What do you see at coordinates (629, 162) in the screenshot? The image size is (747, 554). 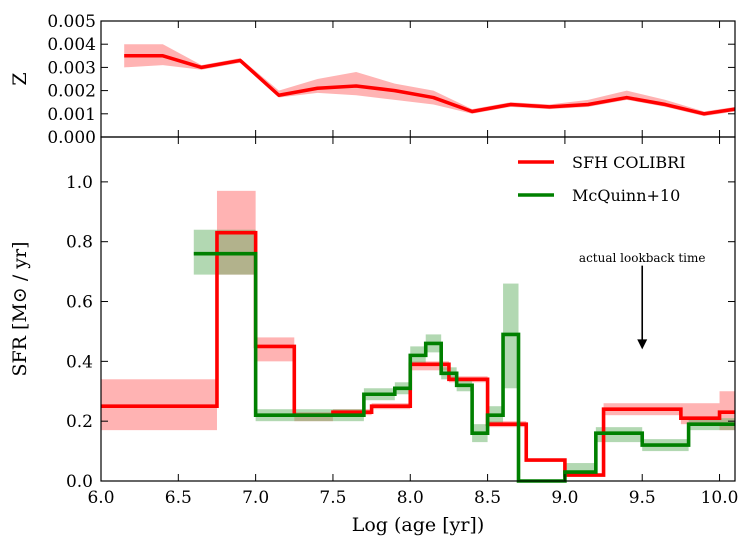 I see `legend-label-sfh-colibri: SFH COLIBRI` at bounding box center [629, 162].